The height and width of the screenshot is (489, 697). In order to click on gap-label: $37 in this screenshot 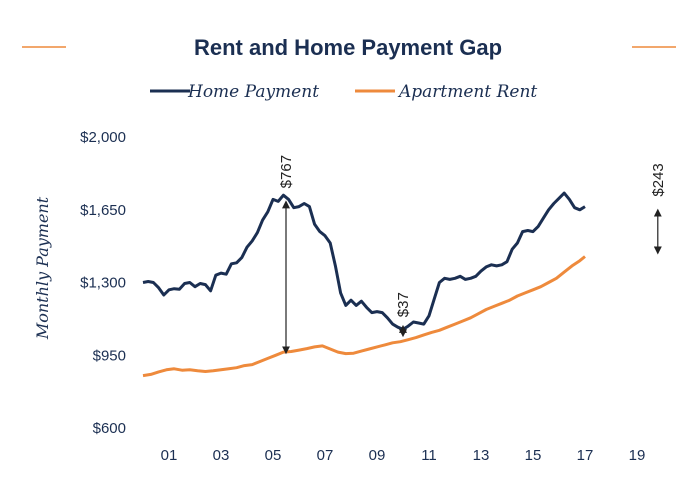, I will do `click(403, 304)`.